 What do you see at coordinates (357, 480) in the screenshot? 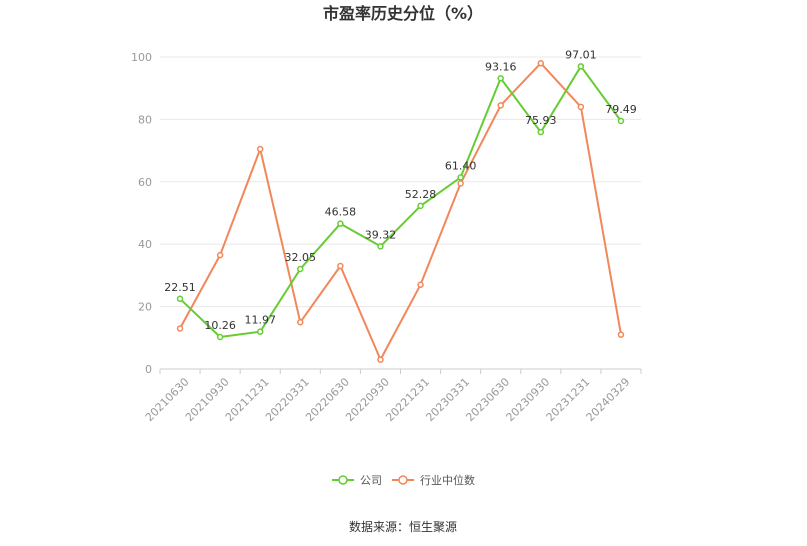
I see `legend-item-company: 公司` at bounding box center [357, 480].